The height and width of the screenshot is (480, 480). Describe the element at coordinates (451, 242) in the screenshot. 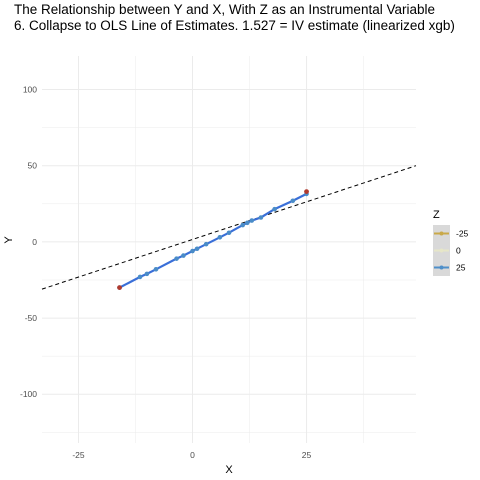

I see `legend: Z -25 0 25` at that location.